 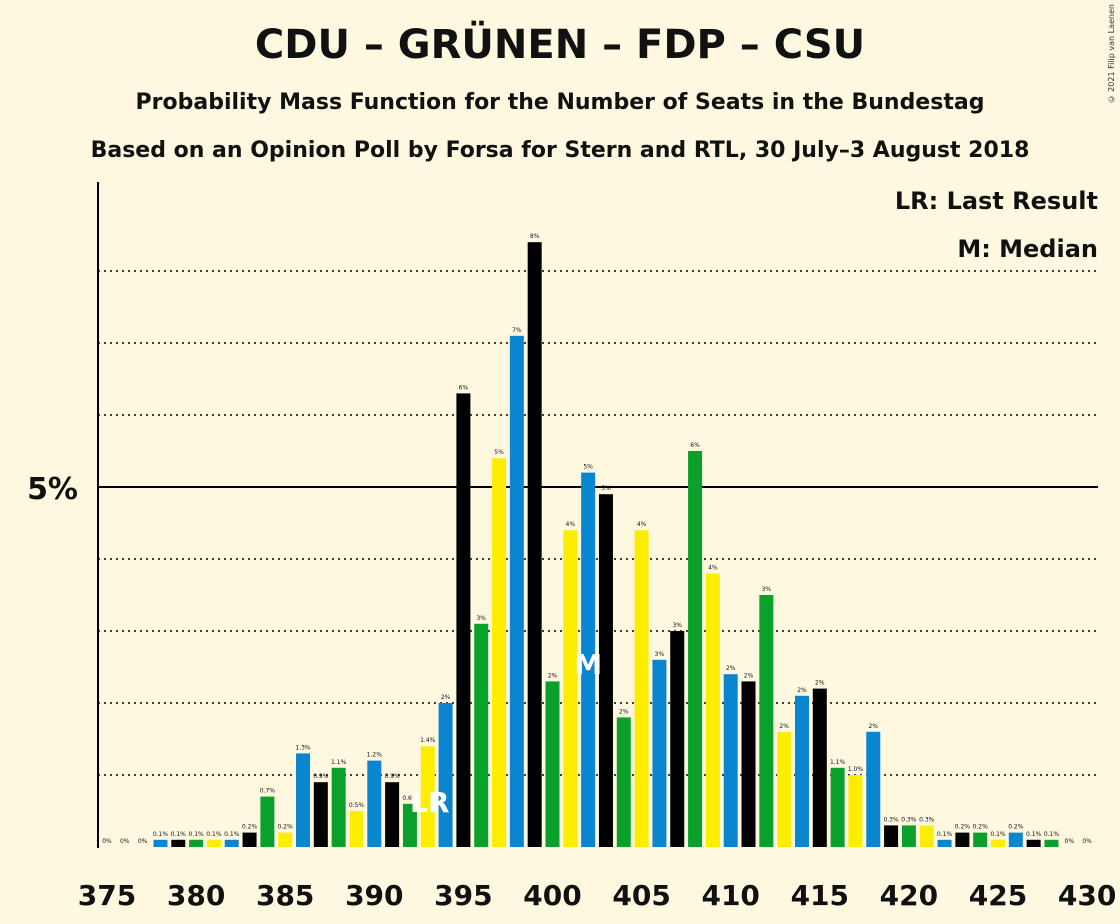 What do you see at coordinates (52, 489) in the screenshot?
I see `y-tick-label: 5%` at bounding box center [52, 489].